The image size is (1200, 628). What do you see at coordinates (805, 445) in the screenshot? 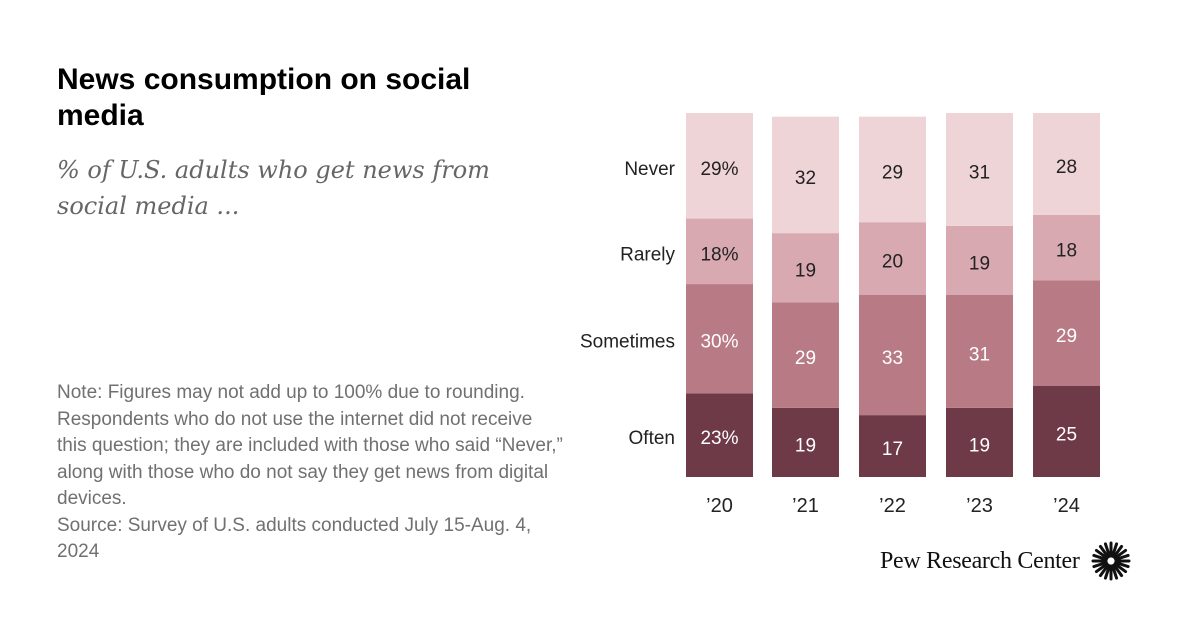
I see `data-label-often-1: 19` at bounding box center [805, 445].